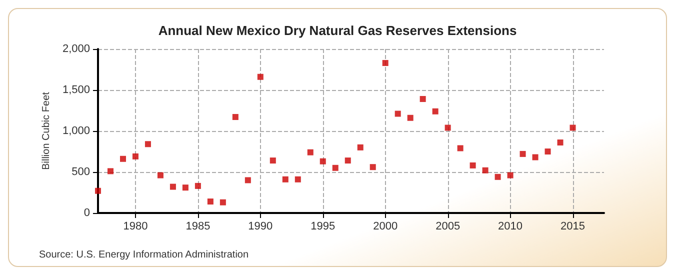 Image resolution: width=675 pixels, height=275 pixels. What do you see at coordinates (144, 255) in the screenshot?
I see `source-note: Source: U.S. Energy Information Administration` at bounding box center [144, 255].